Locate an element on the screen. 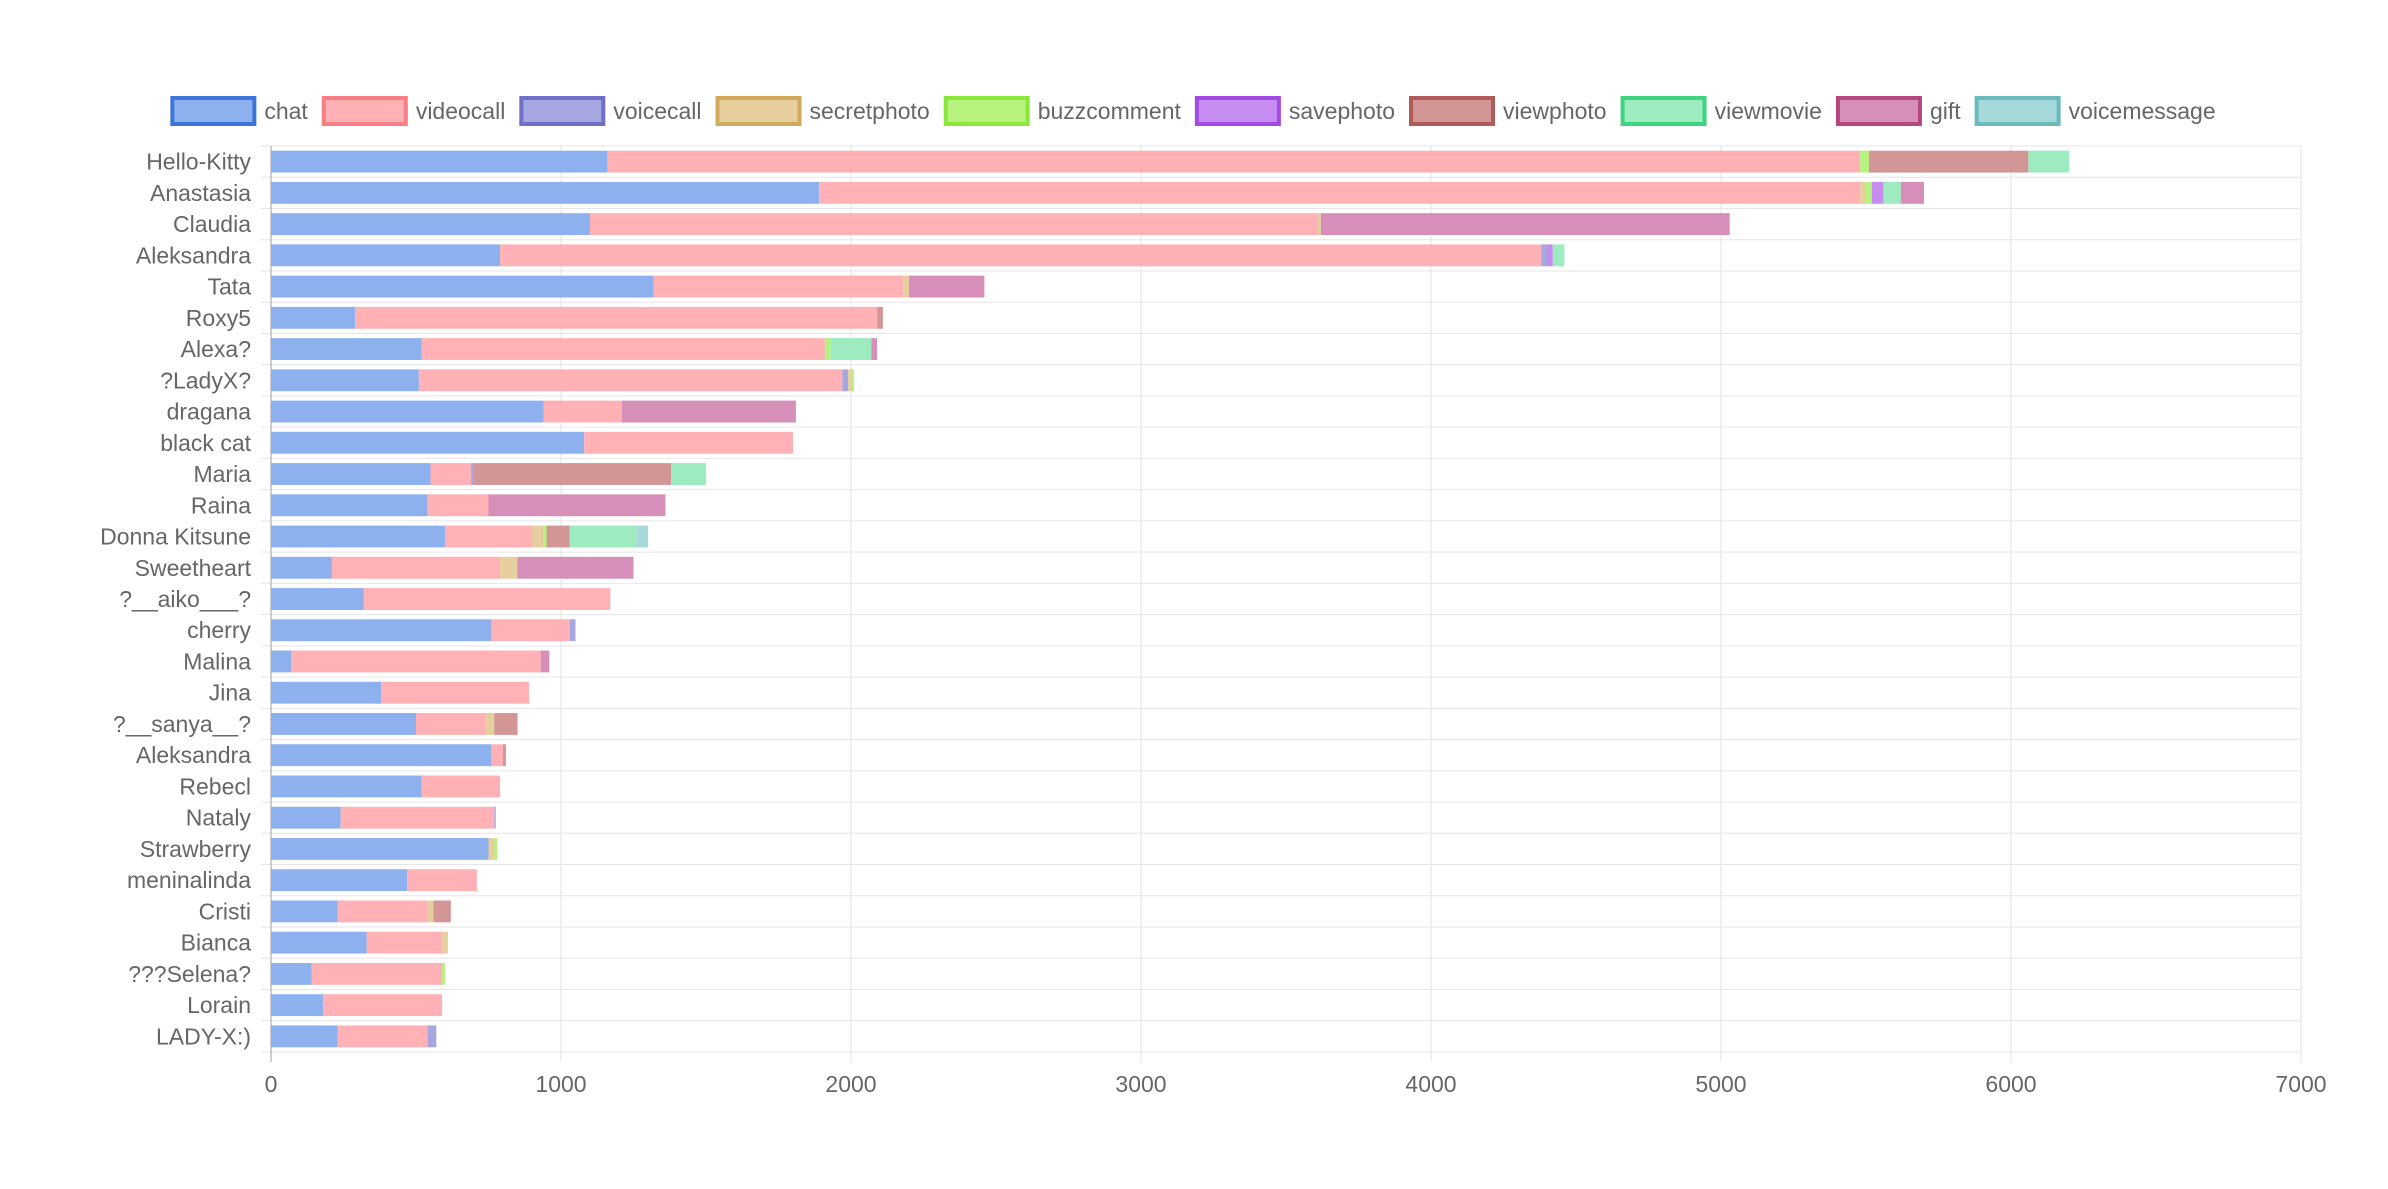 The height and width of the screenshot is (1189, 2388). y-tick-label: Anastasia is located at coordinates (200, 193).